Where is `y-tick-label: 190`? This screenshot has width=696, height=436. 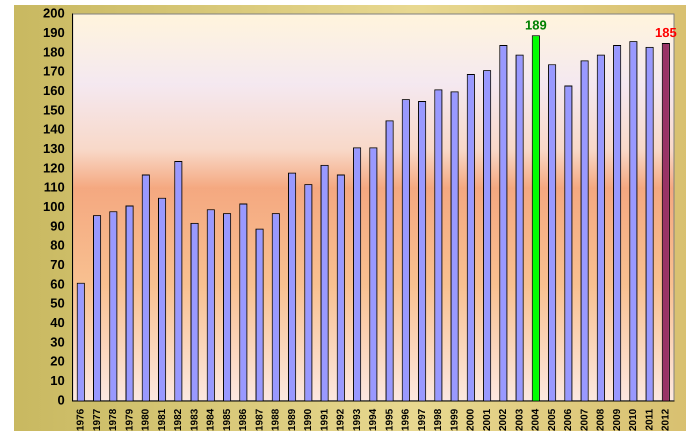 y-tick-label: 190 is located at coordinates (53, 32).